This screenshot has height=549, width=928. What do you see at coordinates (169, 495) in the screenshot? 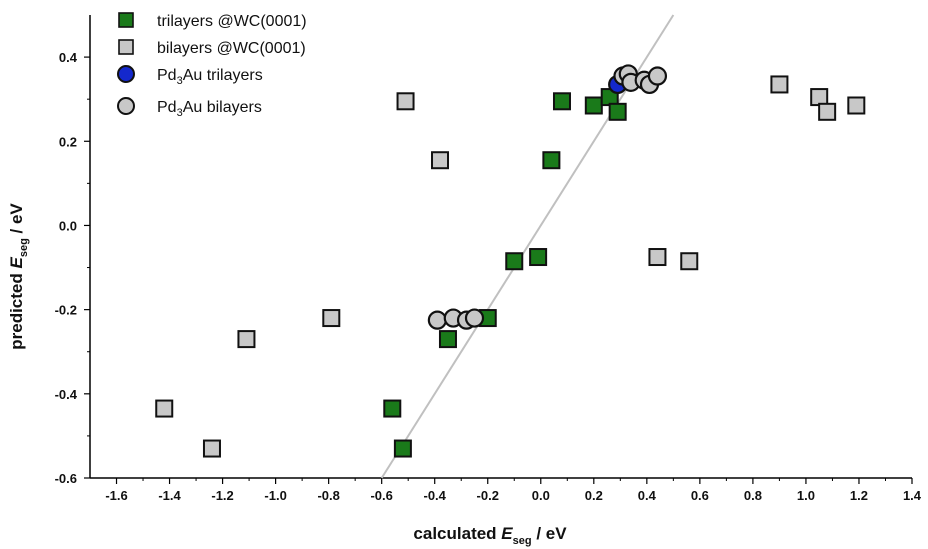
I see `x-tick-label: -1.4` at bounding box center [169, 495].